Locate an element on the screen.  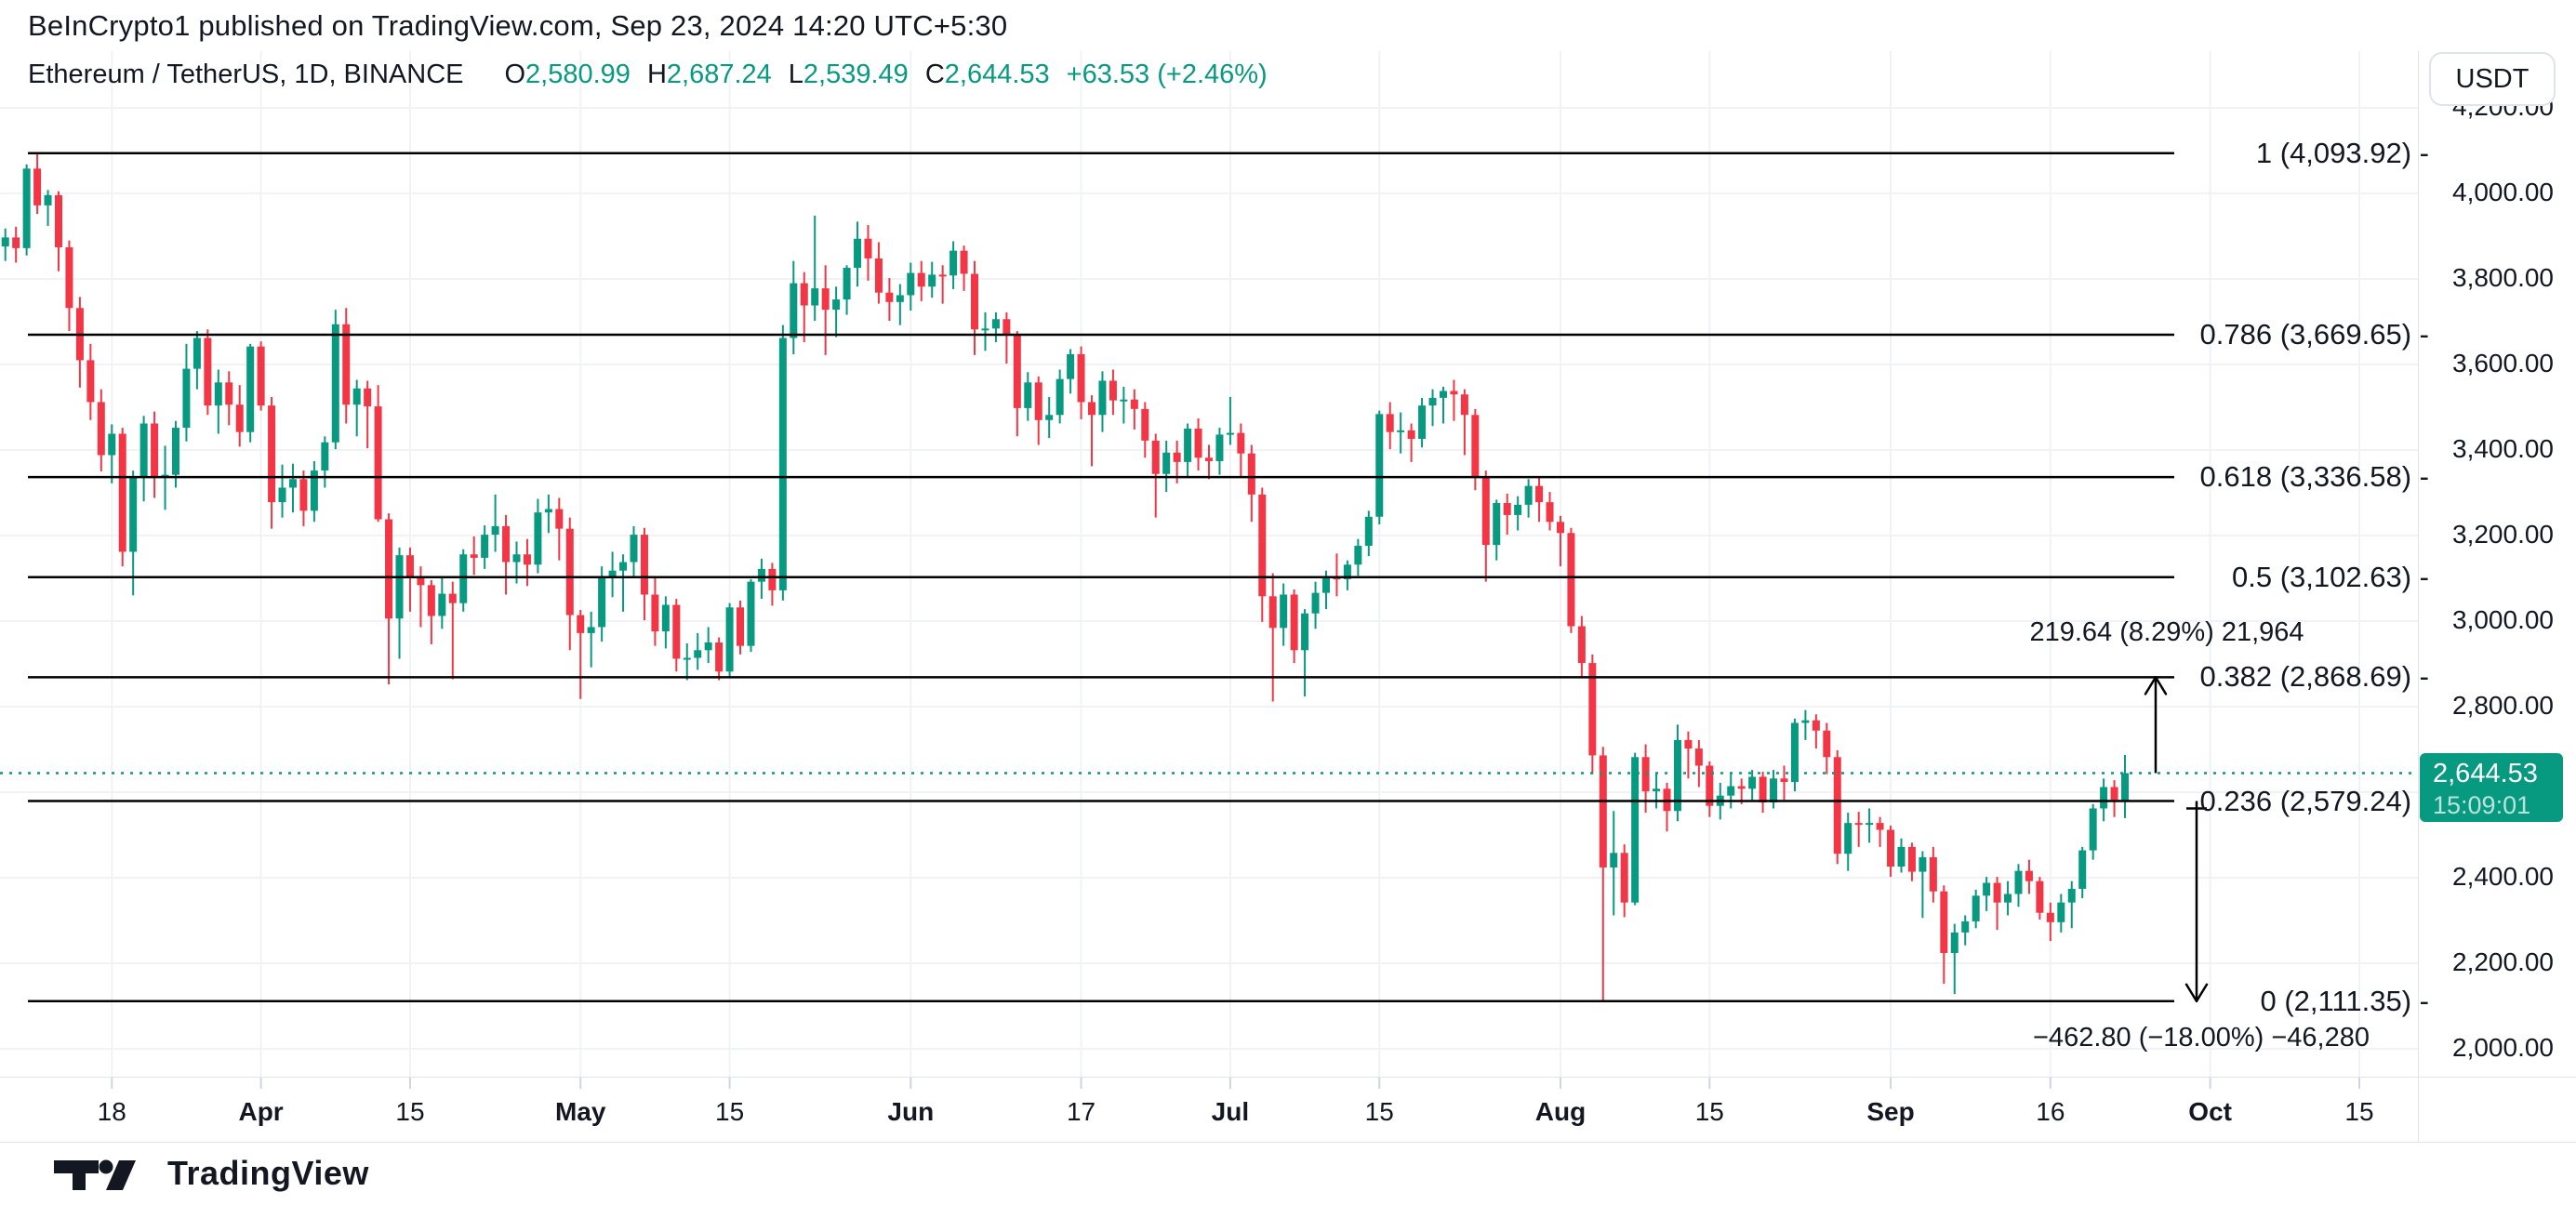
open-value: 2,580.99 is located at coordinates (578, 74).